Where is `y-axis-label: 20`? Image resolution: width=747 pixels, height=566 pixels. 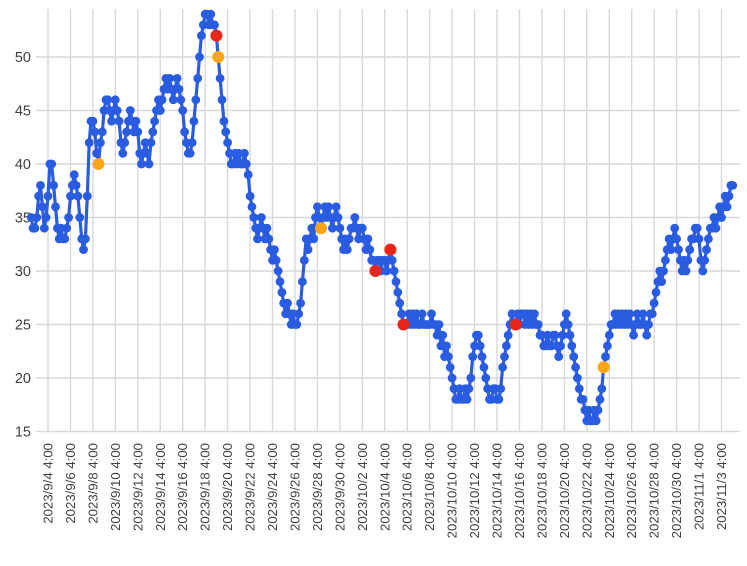
y-axis-label: 20 is located at coordinates (23, 379).